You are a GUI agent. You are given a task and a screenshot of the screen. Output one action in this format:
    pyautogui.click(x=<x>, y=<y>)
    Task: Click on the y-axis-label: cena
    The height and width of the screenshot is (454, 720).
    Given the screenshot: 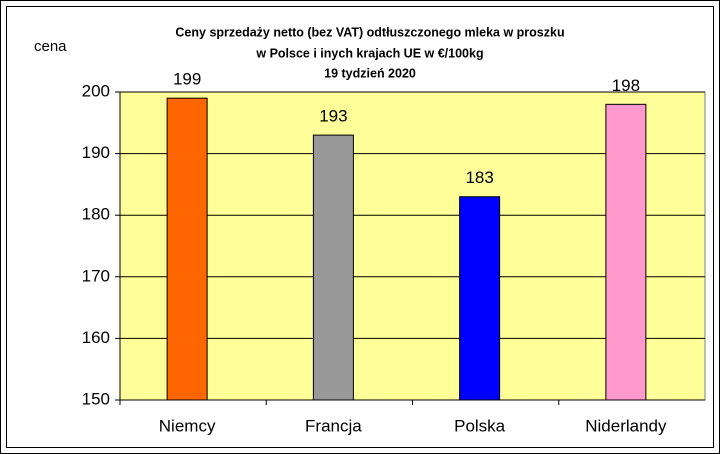 What is the action you would take?
    pyautogui.click(x=50, y=46)
    